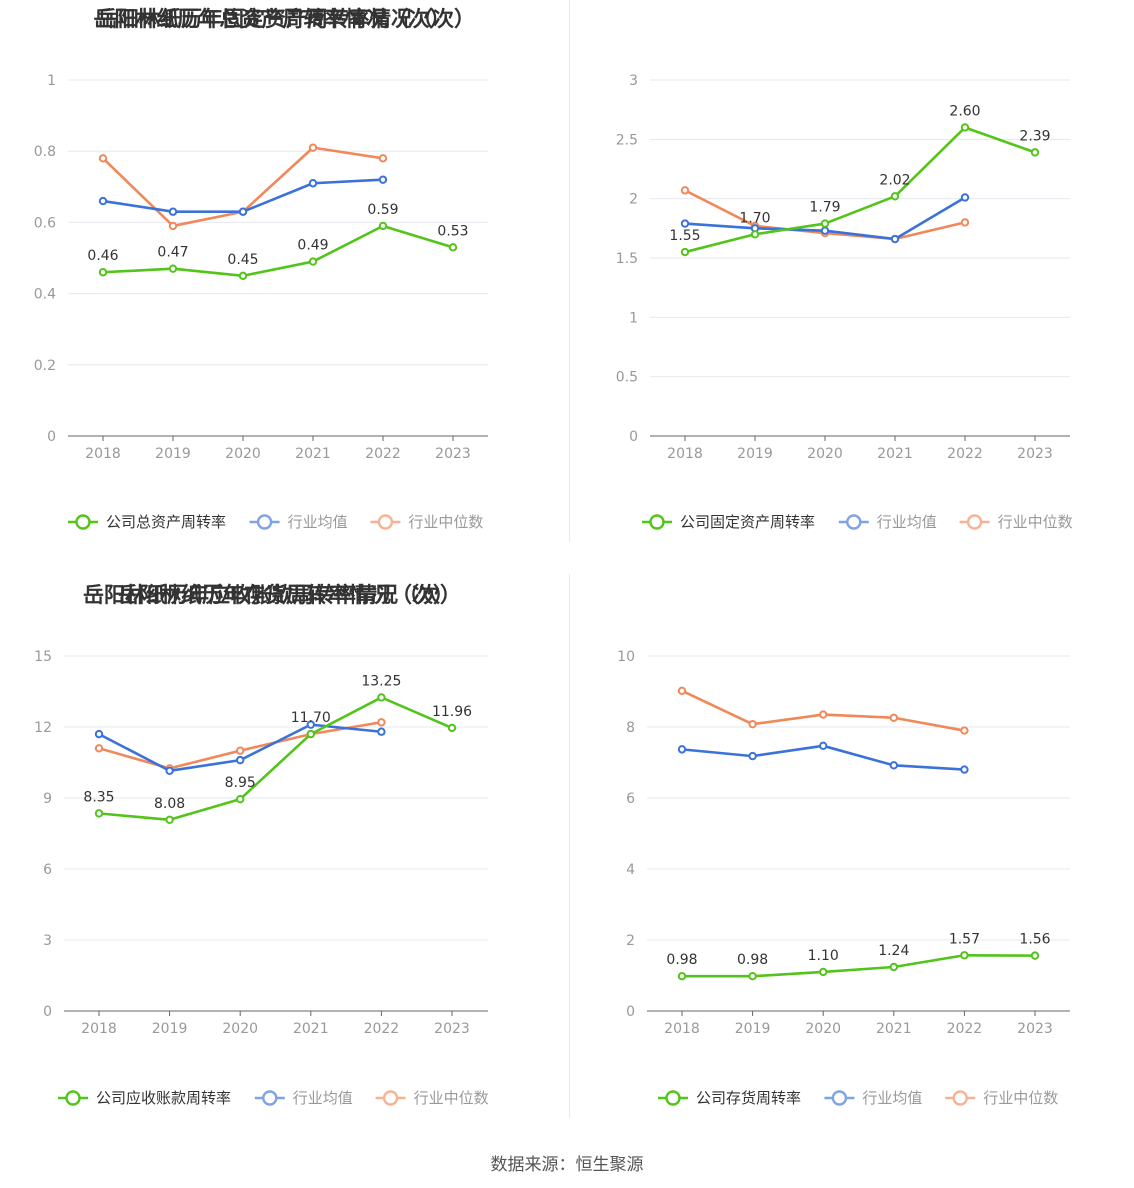  Describe the element at coordinates (272, 19) in the screenshot. I see `chart-title: 岳阳林纸历年总资产周转率情况（次）` at that location.